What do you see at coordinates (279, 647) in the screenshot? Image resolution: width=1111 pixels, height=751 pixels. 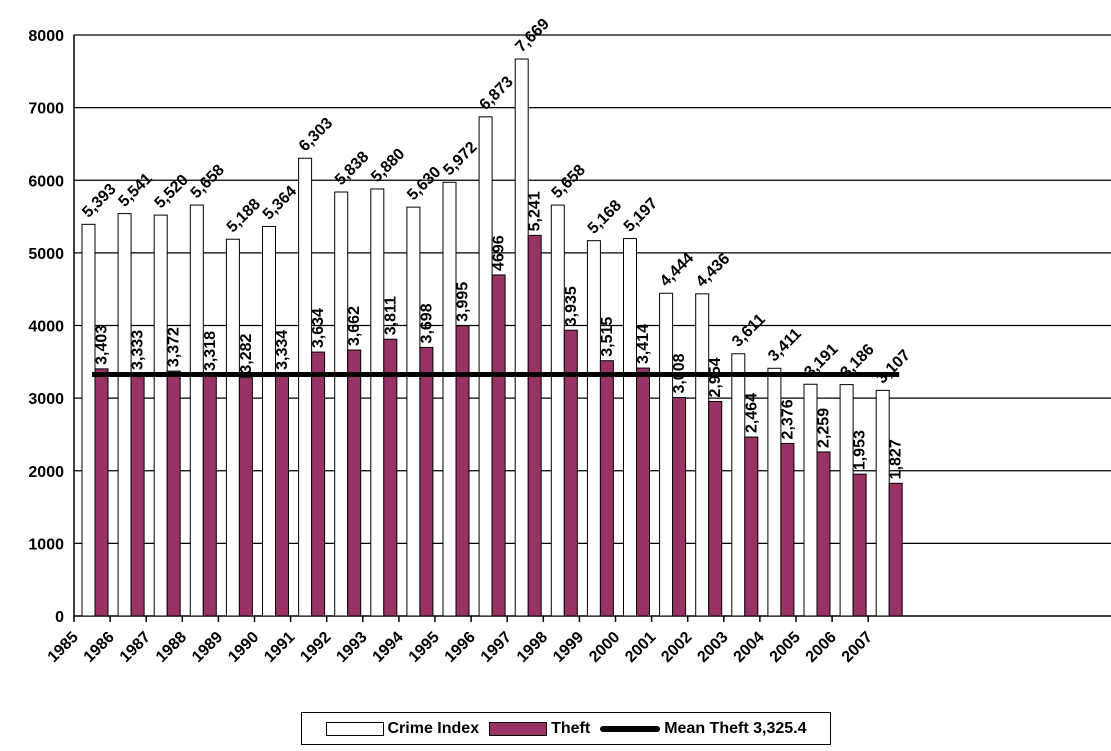 I see `x-tick-label: 1991` at bounding box center [279, 647].